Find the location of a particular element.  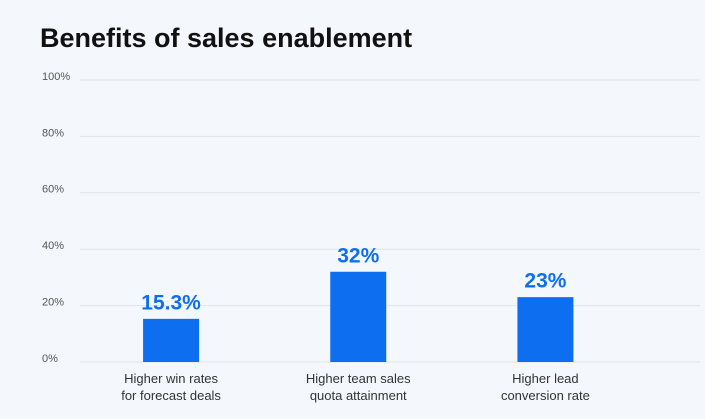

y-tick-label: 0% is located at coordinates (50, 359).